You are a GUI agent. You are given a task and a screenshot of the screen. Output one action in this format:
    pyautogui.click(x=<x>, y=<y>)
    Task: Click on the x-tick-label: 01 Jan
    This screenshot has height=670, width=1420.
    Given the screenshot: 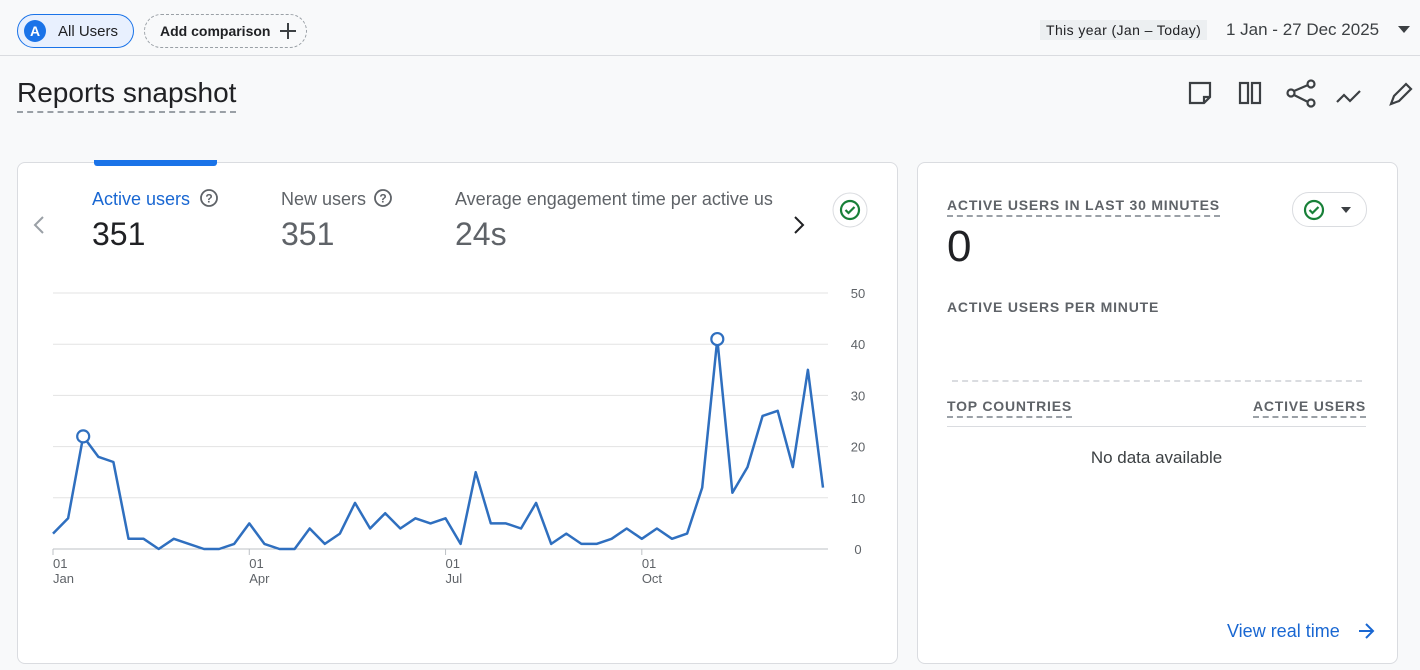 What is the action you would take?
    pyautogui.click(x=63, y=571)
    